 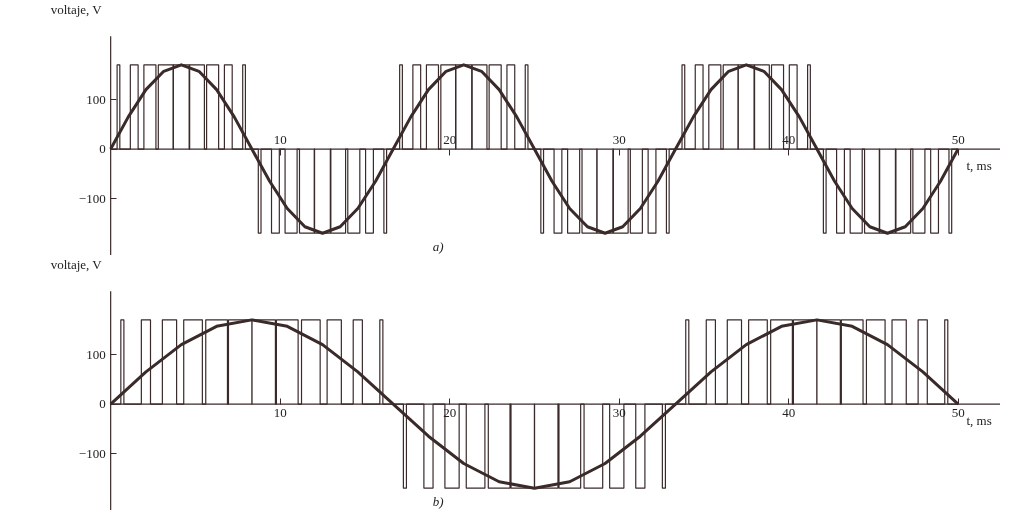 I want to click on x-tick-label: 30, so click(x=619, y=140).